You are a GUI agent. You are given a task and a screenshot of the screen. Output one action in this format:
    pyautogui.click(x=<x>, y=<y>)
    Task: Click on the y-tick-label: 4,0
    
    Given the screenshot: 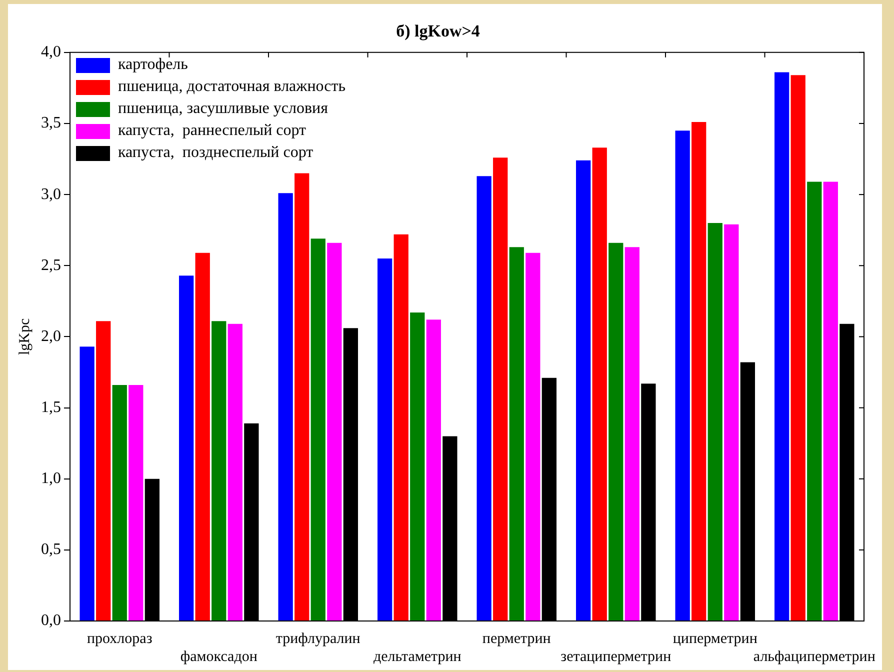 What is the action you would take?
    pyautogui.click(x=51, y=52)
    